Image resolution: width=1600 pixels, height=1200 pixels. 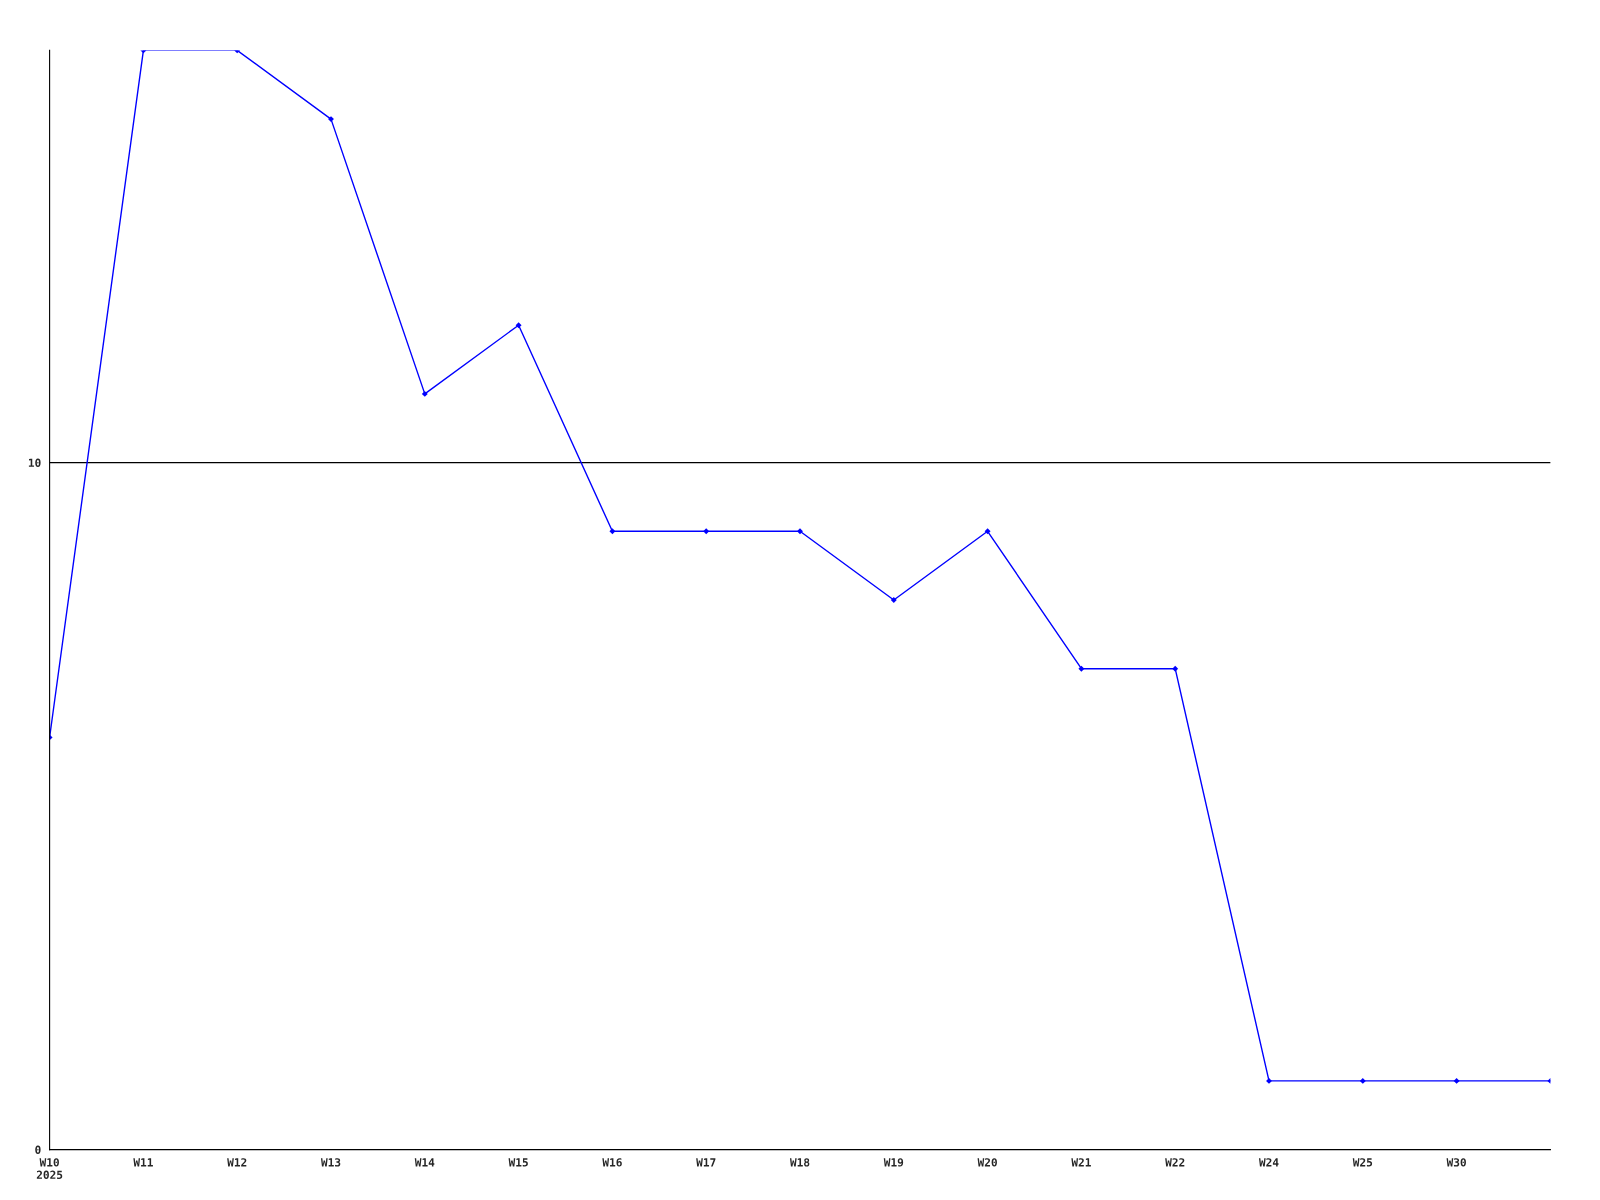 I want to click on x-tick-label: W13, so click(x=330, y=1162).